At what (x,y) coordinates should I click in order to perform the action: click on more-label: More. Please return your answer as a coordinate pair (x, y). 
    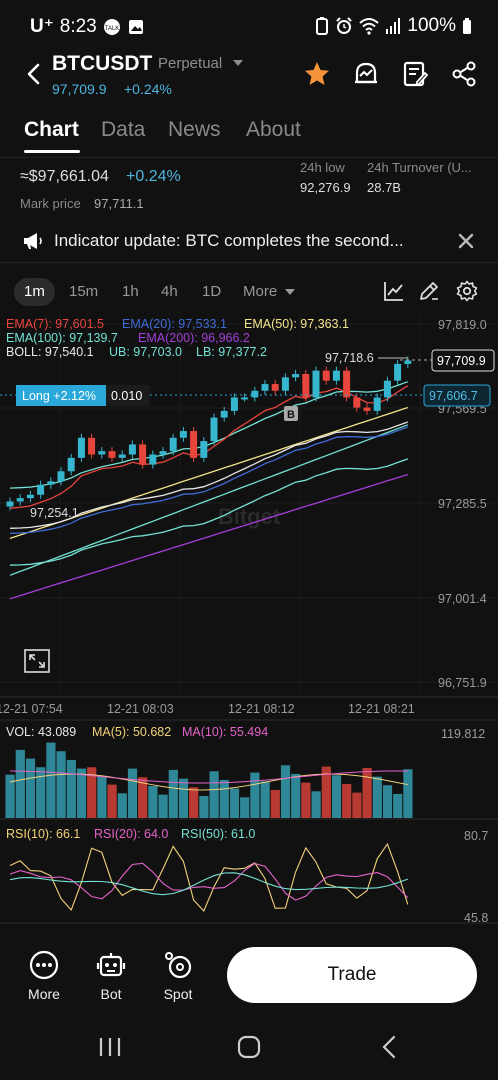
    Looking at the image, I should click on (44, 994).